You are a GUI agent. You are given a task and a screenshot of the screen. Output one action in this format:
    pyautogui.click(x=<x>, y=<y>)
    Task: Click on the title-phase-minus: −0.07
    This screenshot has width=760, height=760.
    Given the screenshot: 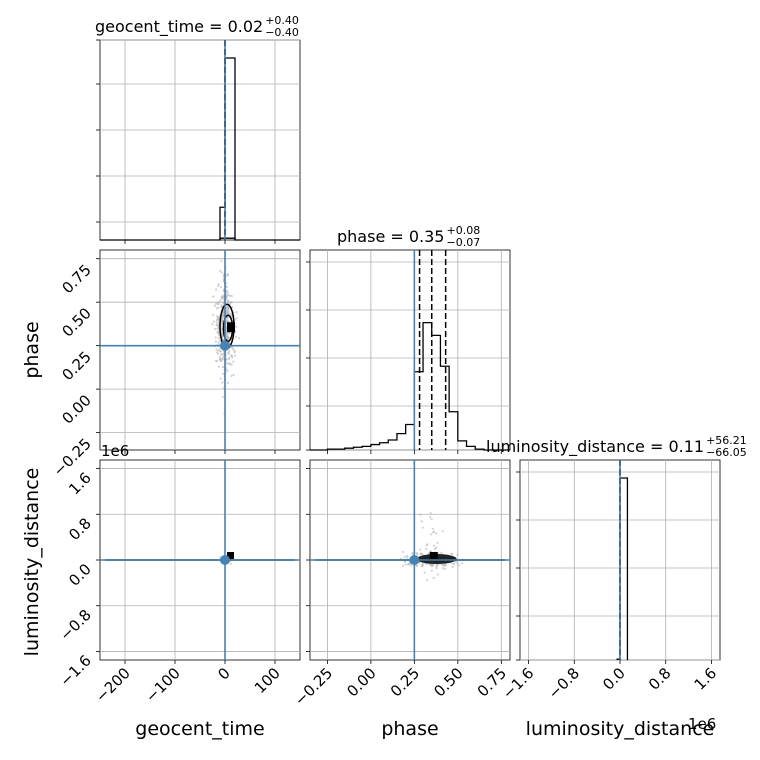 What is the action you would take?
    pyautogui.click(x=463, y=242)
    